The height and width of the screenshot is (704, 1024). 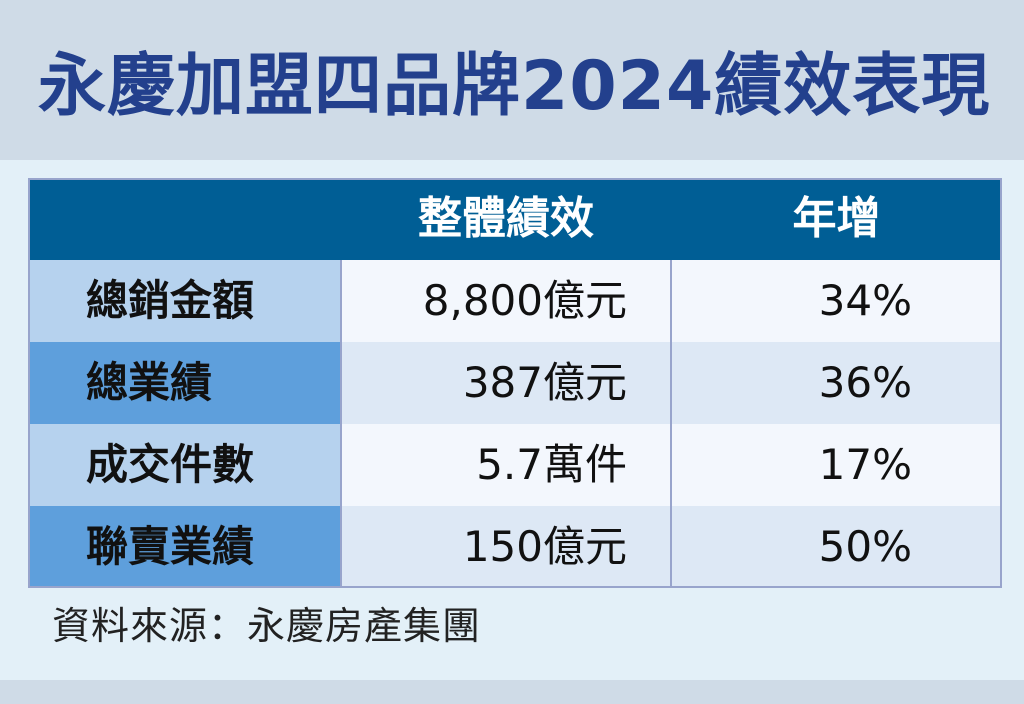 What do you see at coordinates (267, 626) in the screenshot?
I see `source-note: 資料來源：永慶房產集團` at bounding box center [267, 626].